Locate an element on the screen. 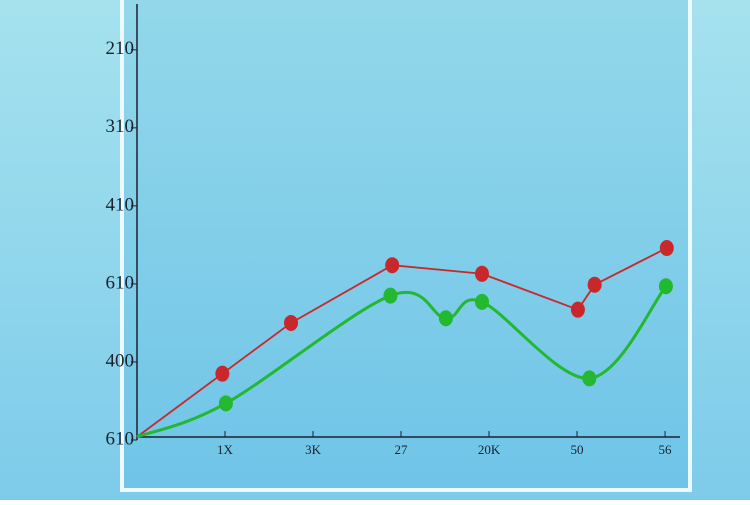  x-tick-label: 50 is located at coordinates (577, 449).